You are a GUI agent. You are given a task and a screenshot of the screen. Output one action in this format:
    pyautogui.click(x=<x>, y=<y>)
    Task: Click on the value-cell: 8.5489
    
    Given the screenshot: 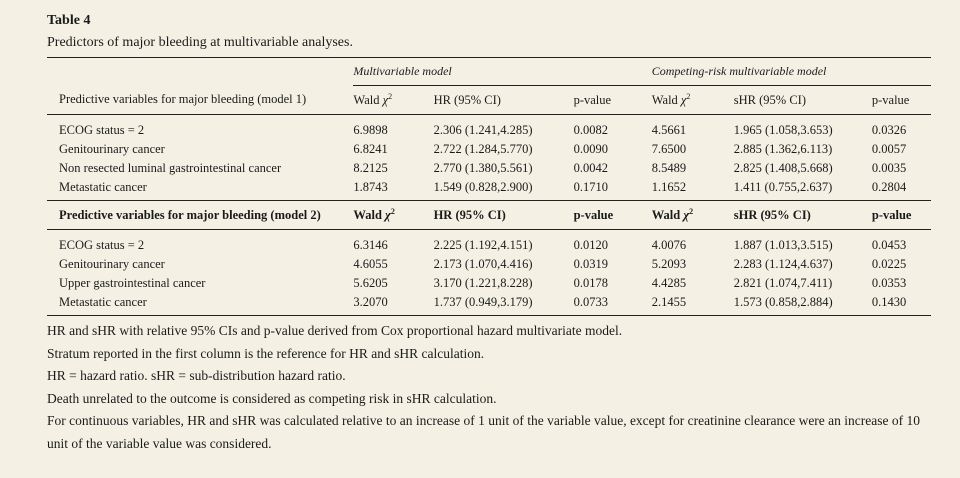 What is the action you would take?
    pyautogui.click(x=669, y=168)
    